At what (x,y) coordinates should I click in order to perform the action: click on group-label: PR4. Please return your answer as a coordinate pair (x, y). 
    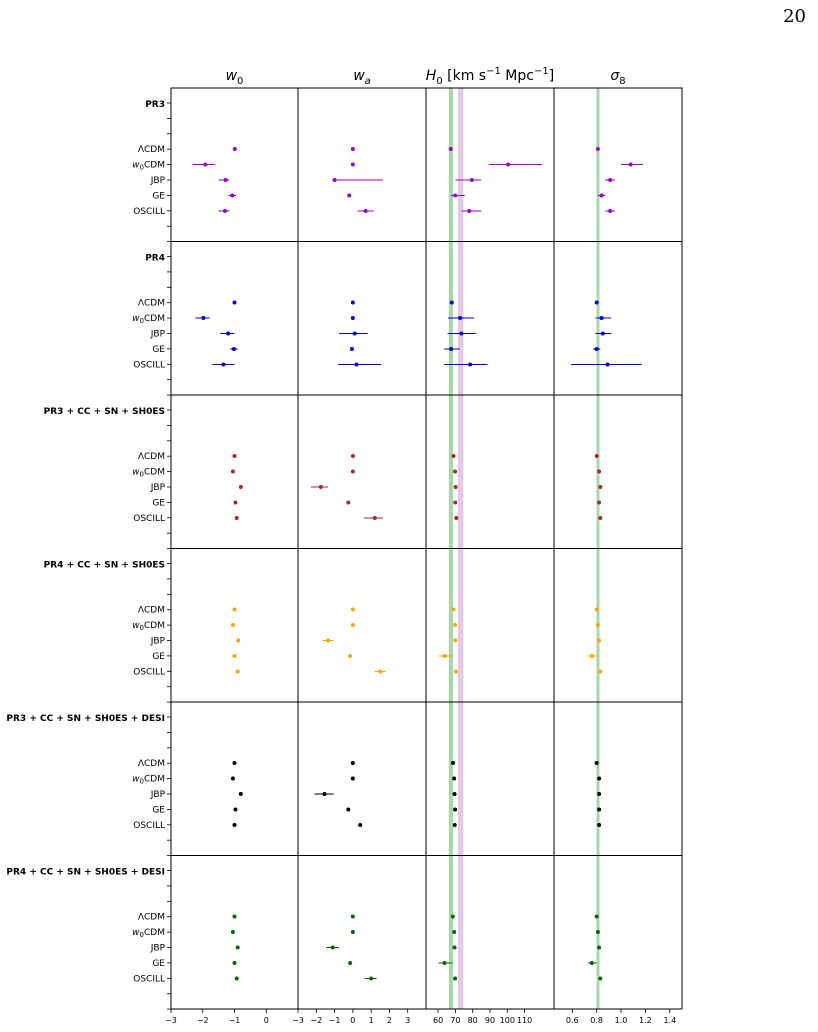
    Looking at the image, I should click on (155, 259).